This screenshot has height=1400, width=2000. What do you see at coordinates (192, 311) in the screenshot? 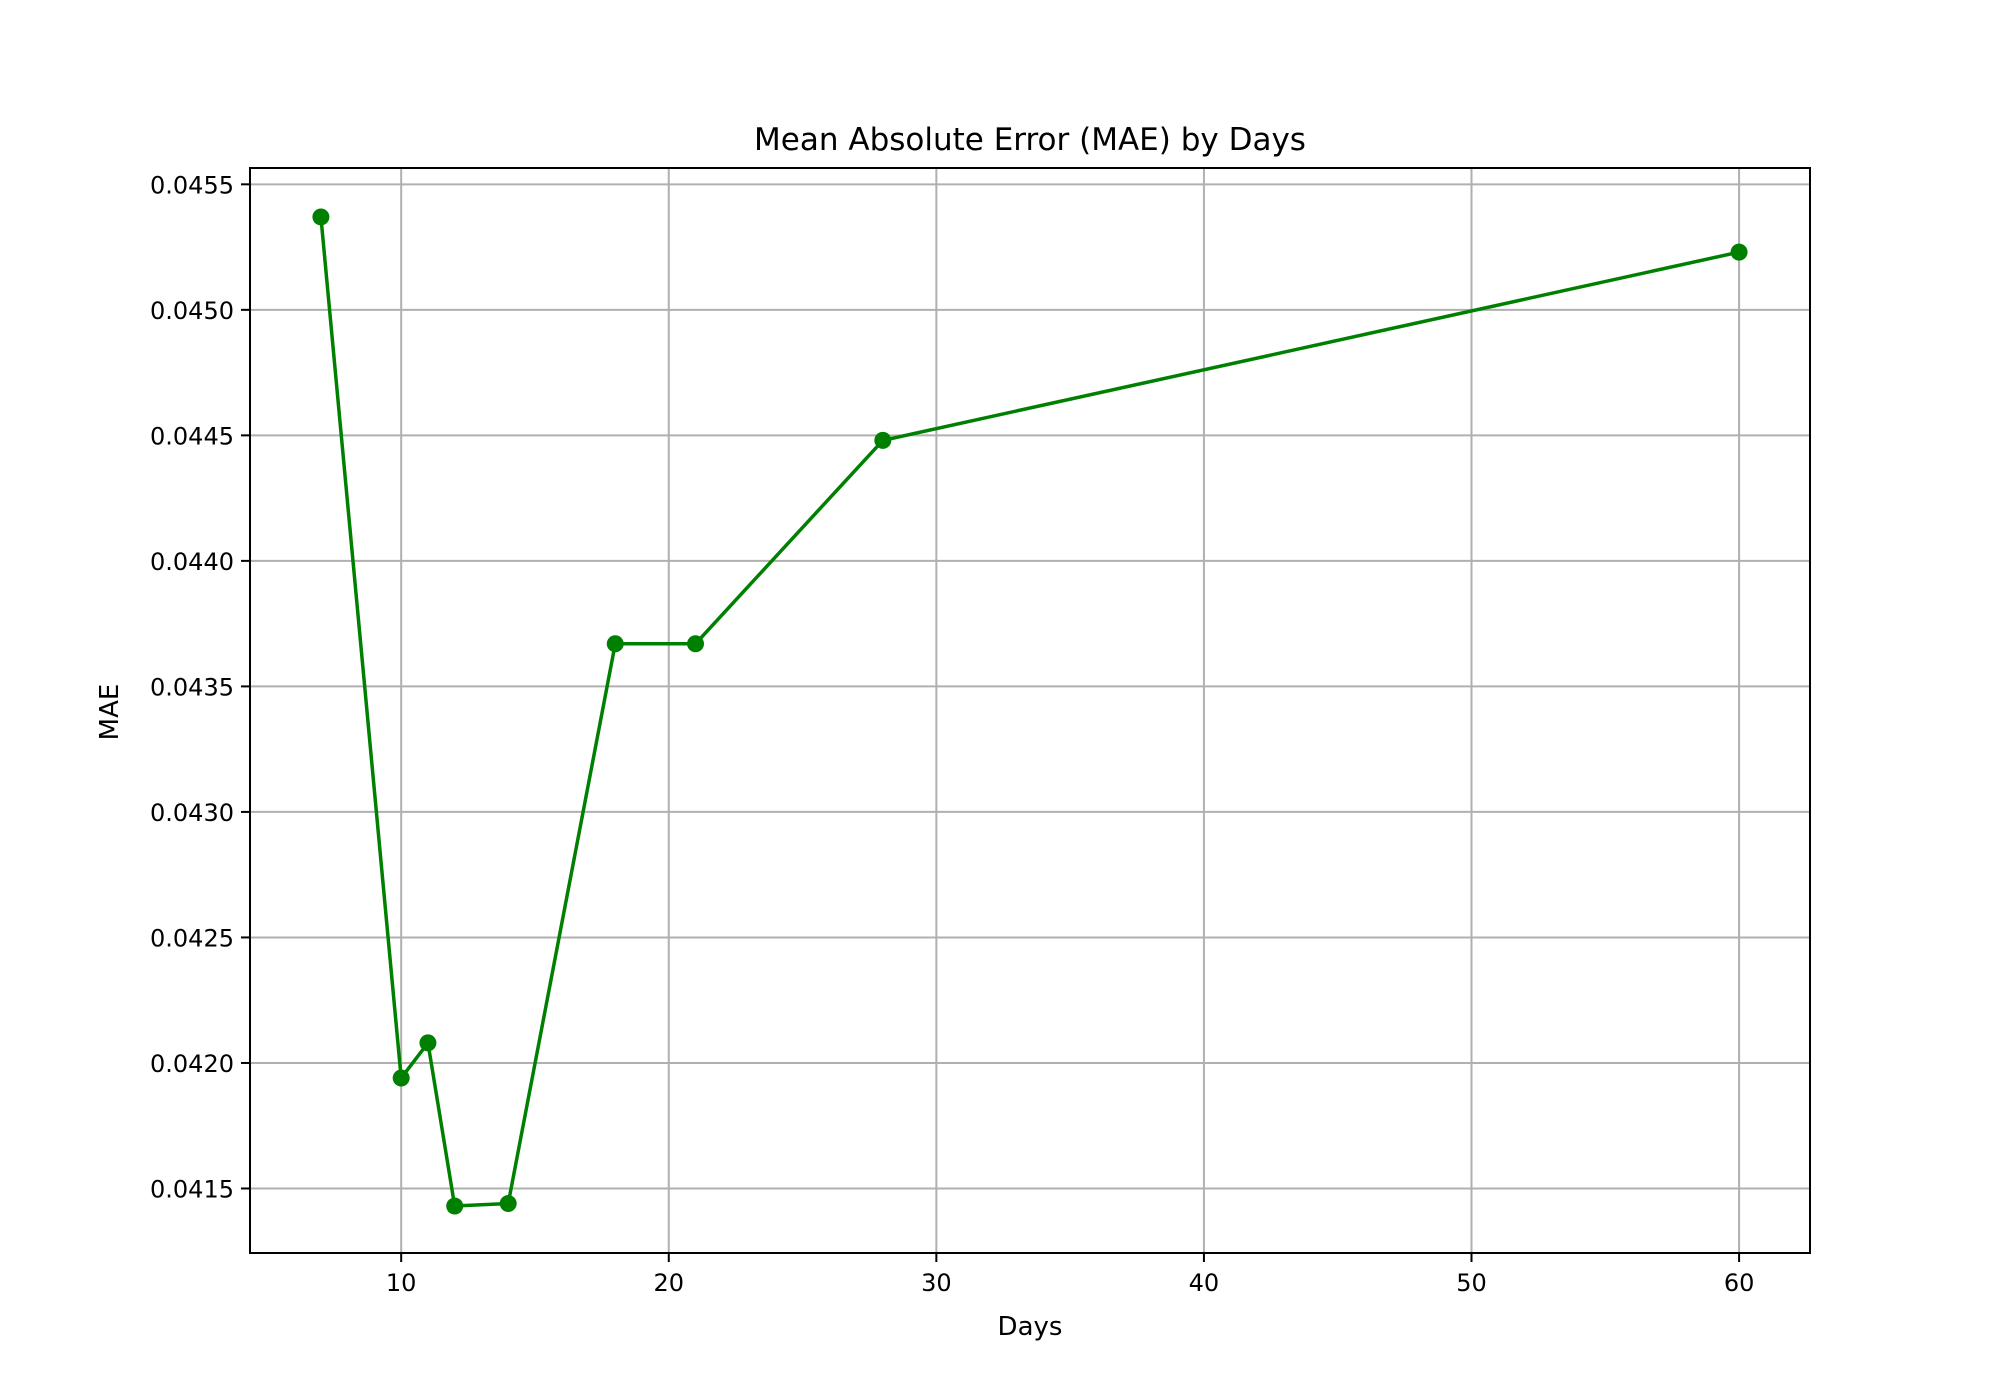
I see `y-tick-label: 0.0450` at bounding box center [192, 311].